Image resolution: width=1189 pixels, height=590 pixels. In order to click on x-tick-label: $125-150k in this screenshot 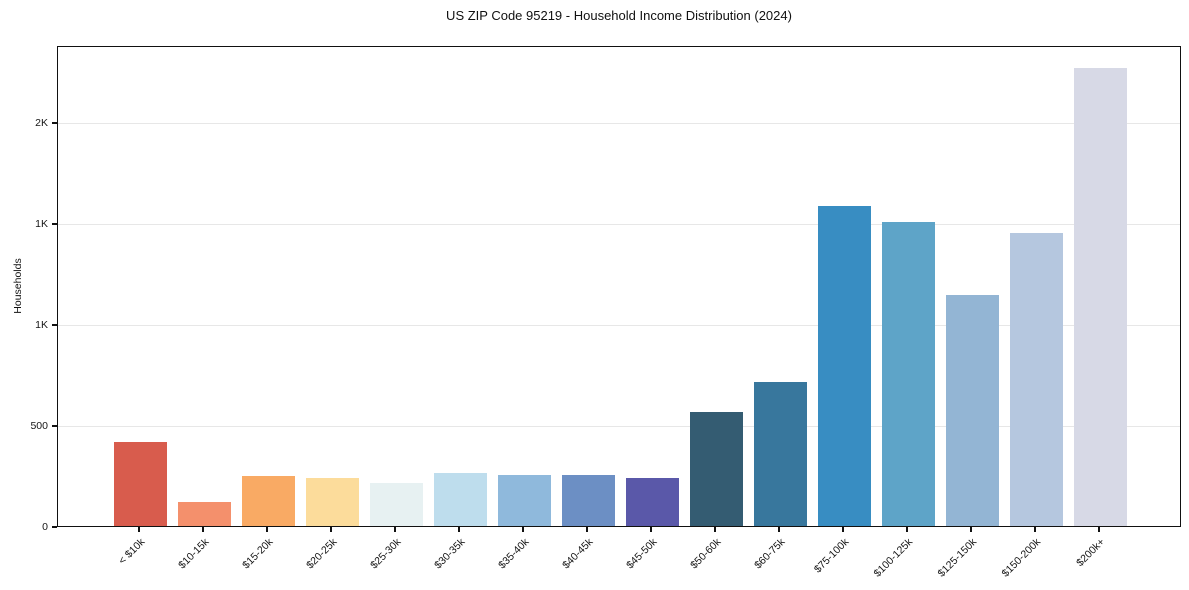, I will do `click(957, 558)`.